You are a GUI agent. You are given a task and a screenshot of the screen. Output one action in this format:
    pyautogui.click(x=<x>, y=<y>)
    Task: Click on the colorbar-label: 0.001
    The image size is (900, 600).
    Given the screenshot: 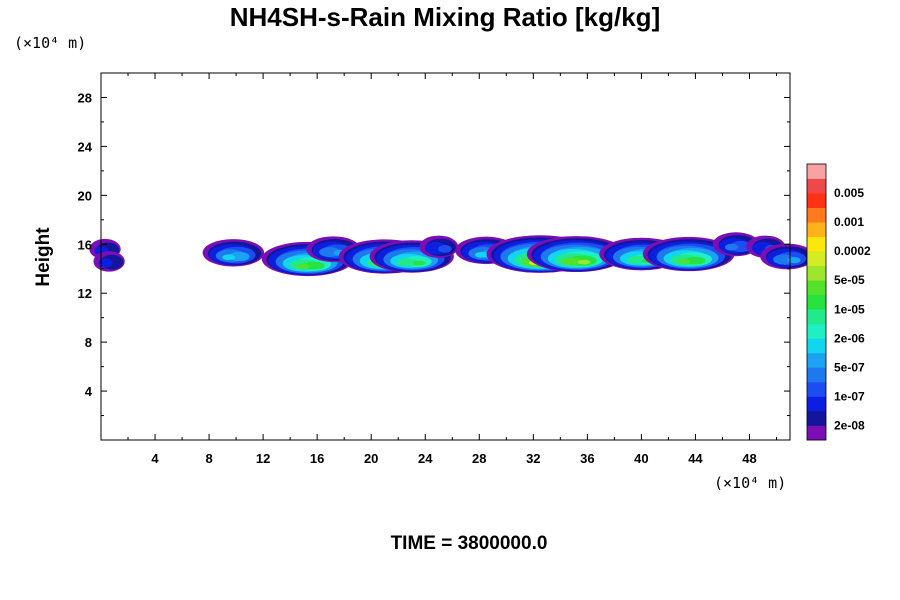 What is the action you would take?
    pyautogui.click(x=849, y=222)
    